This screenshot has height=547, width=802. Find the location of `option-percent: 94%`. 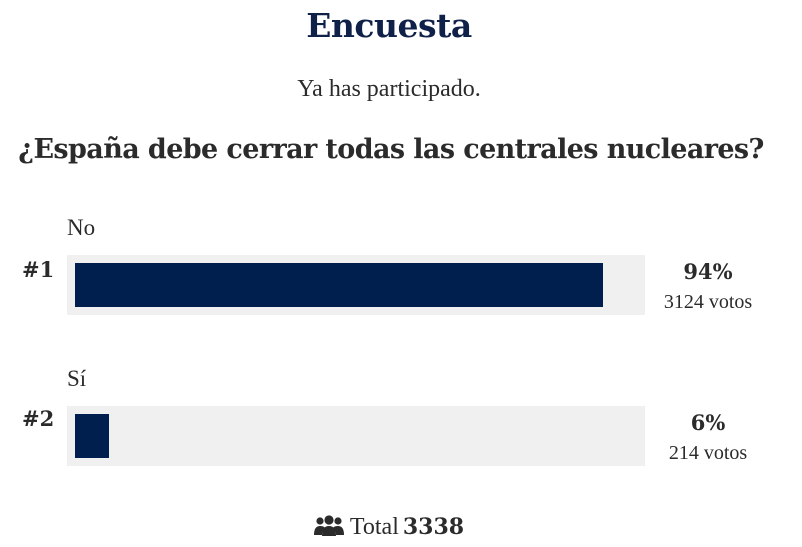

option-percent: 94% is located at coordinates (708, 271).